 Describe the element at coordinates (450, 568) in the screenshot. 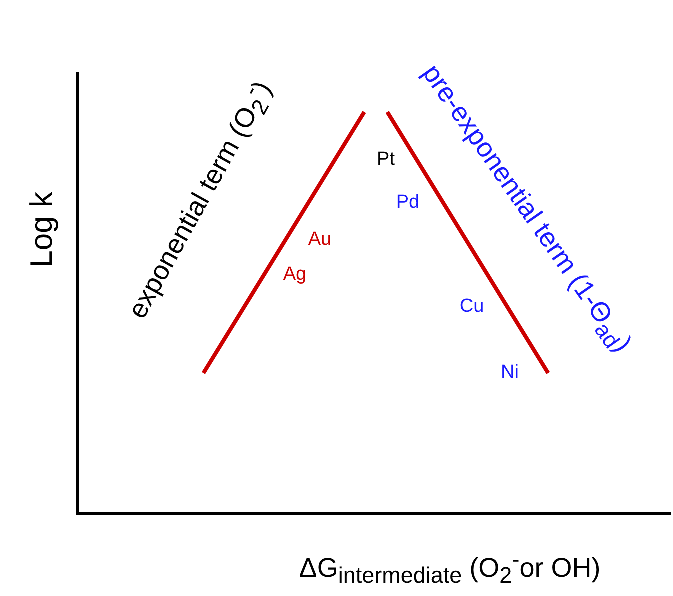

I see `x-axis-title: ΔG$_{intermediate}$ (O$_{2}$$^{-}$or OH)` at that location.